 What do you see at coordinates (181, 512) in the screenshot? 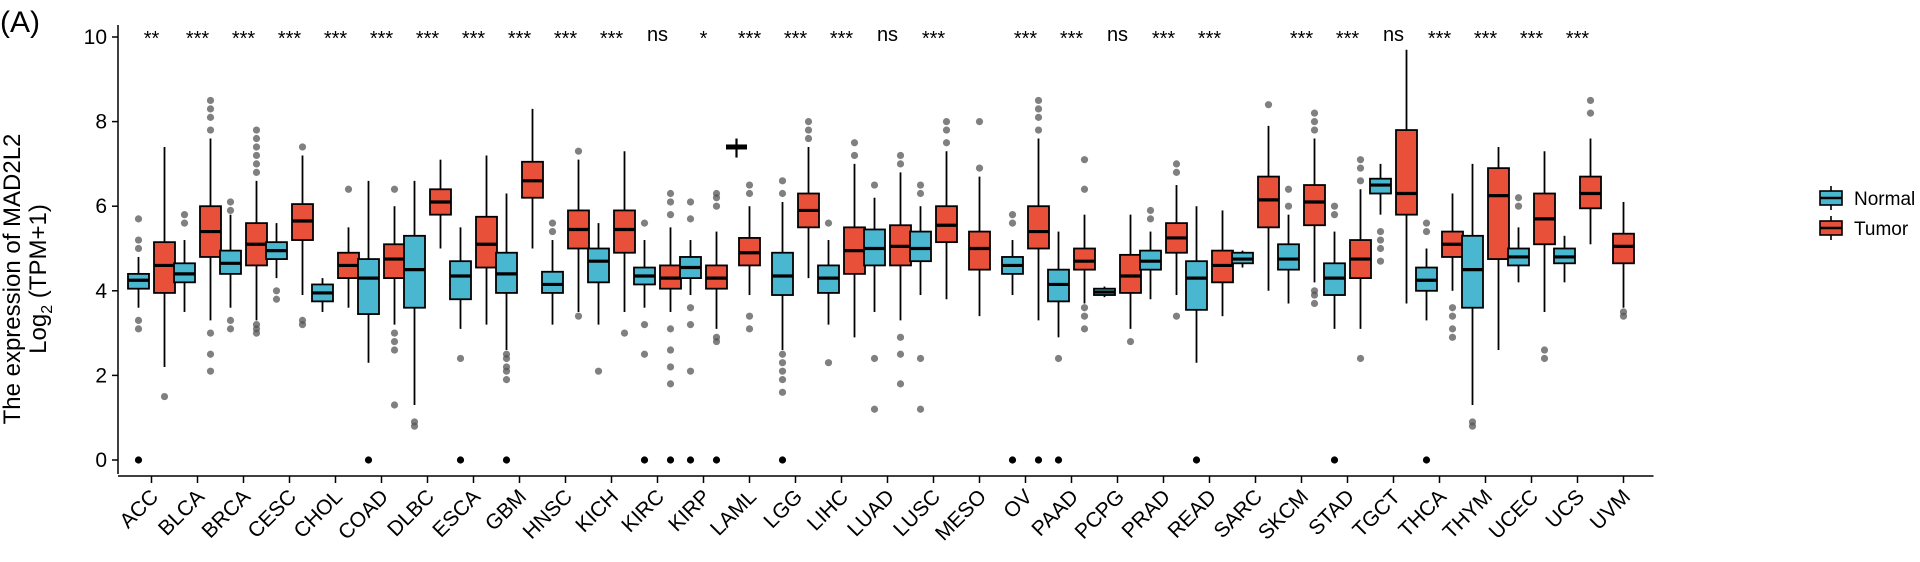
I see `x-tick-label: BLCA` at bounding box center [181, 512].